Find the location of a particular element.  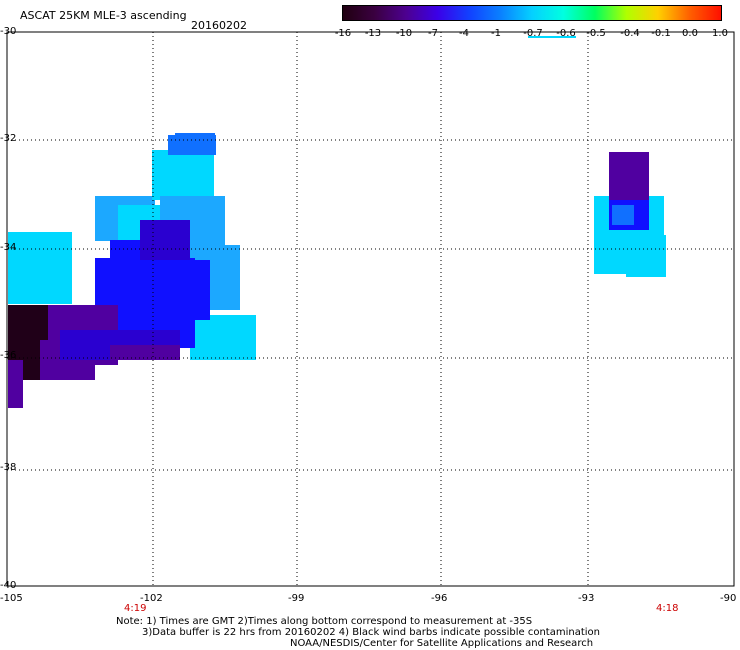

colorbar-tick-label: -7 is located at coordinates (433, 33).